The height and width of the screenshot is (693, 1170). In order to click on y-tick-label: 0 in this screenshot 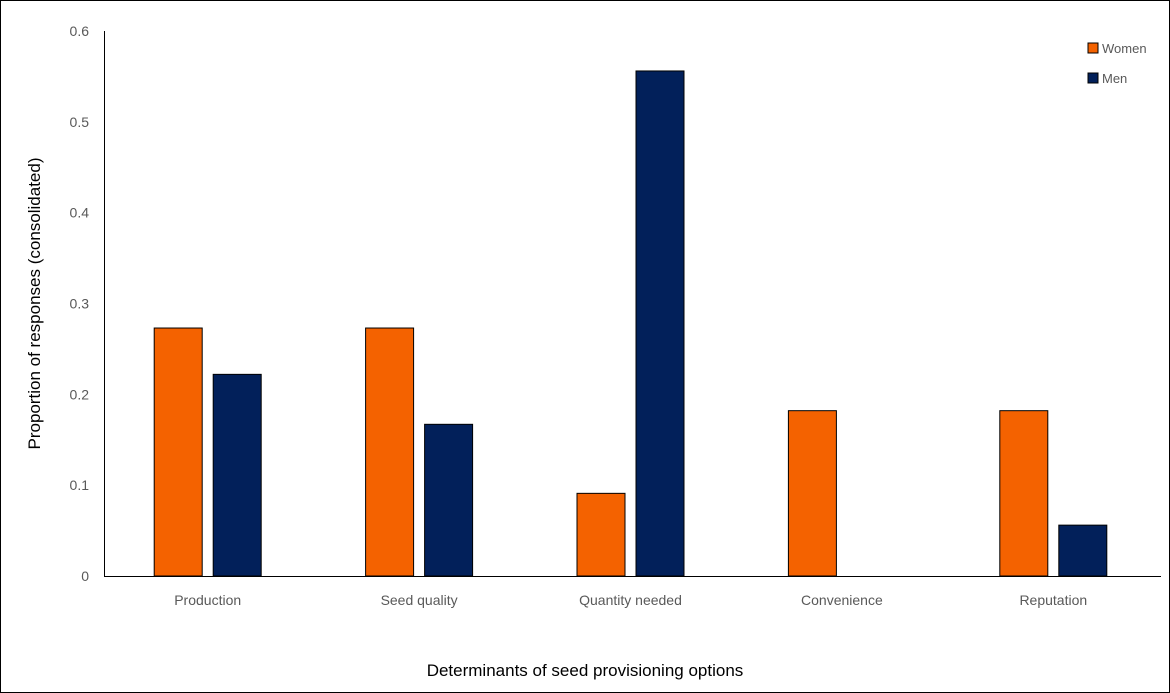, I will do `click(85, 576)`.